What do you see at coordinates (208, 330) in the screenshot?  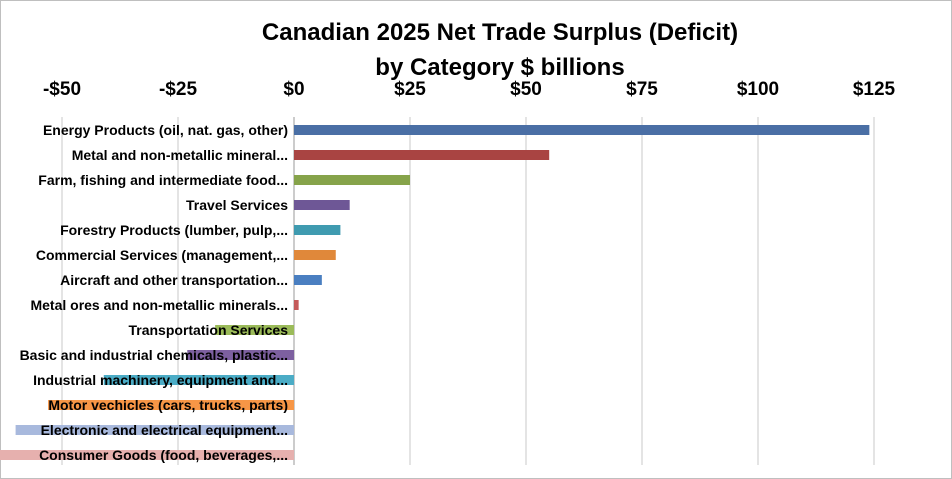 I see `category-label: Transportation Services` at bounding box center [208, 330].